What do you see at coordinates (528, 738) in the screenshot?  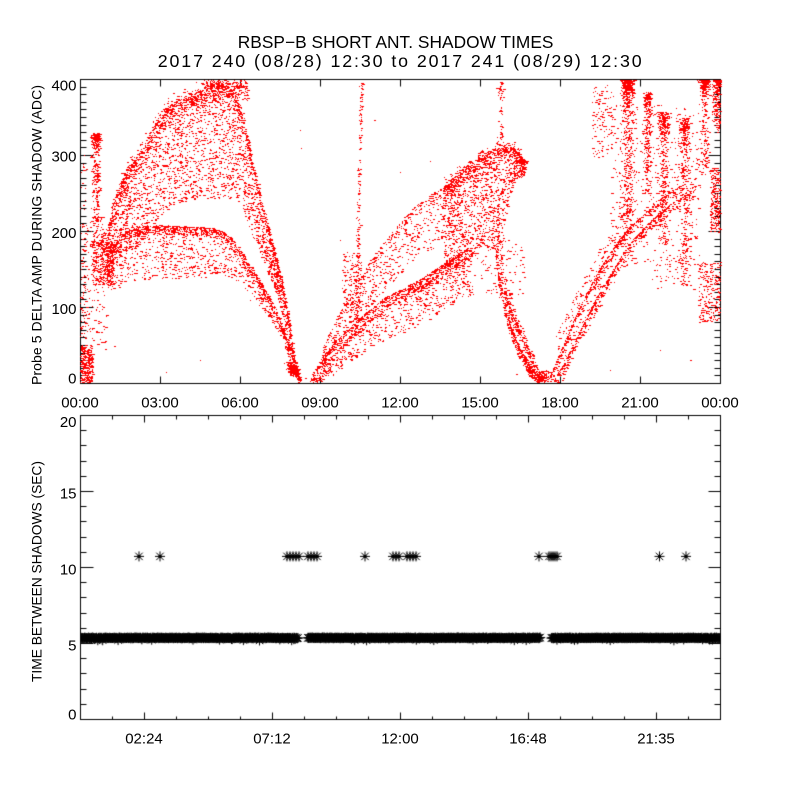 I see `svg-text: 16:48` at bounding box center [528, 738].